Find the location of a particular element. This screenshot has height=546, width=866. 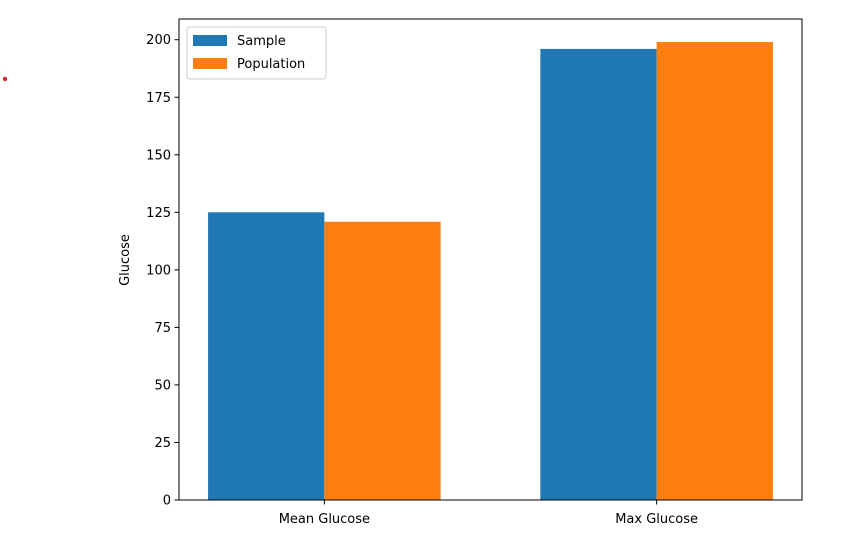

y-tick-label: 25 is located at coordinates (162, 443).